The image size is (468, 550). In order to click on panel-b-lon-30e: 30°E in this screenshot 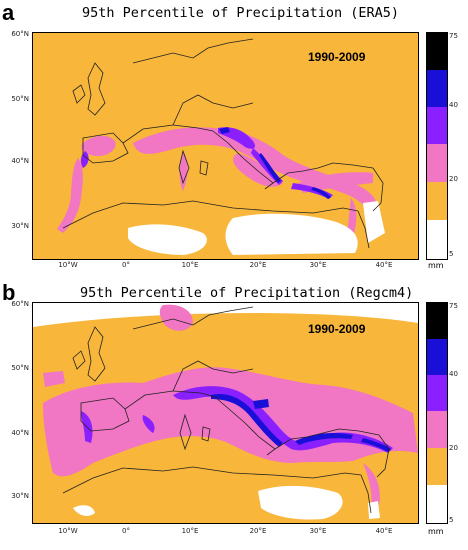, I will do `click(318, 531)`.